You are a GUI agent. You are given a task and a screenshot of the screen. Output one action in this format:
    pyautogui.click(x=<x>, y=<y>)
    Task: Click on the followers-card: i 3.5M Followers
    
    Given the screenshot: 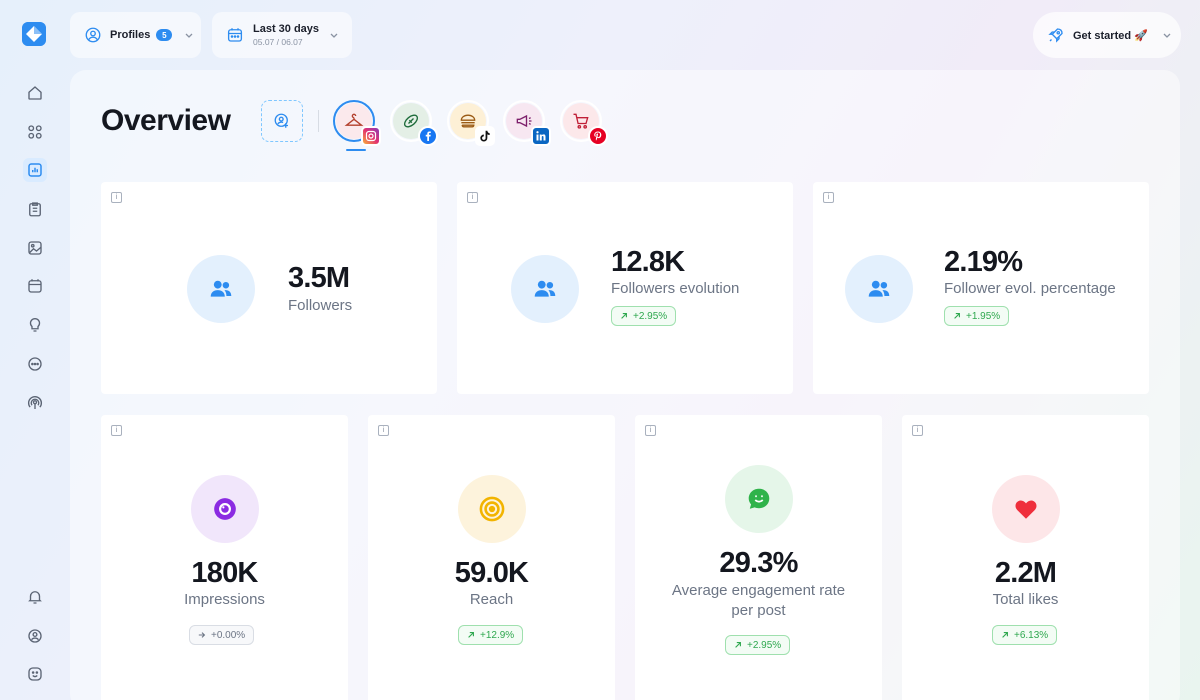 What is the action you would take?
    pyautogui.click(x=269, y=288)
    